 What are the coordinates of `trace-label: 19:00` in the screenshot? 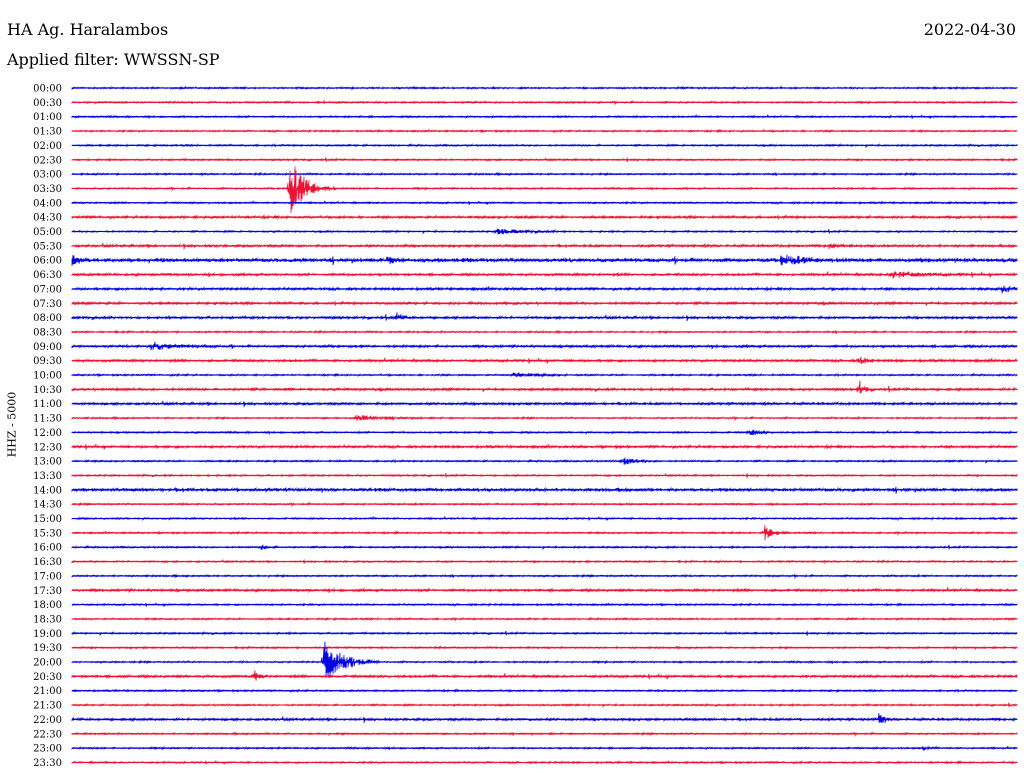 It's located at (47, 634).